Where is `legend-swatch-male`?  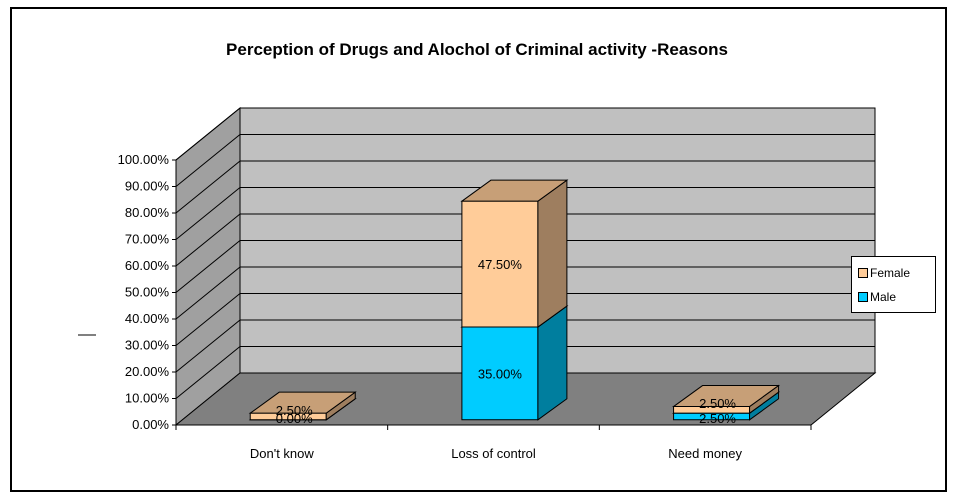 legend-swatch-male is located at coordinates (863, 297).